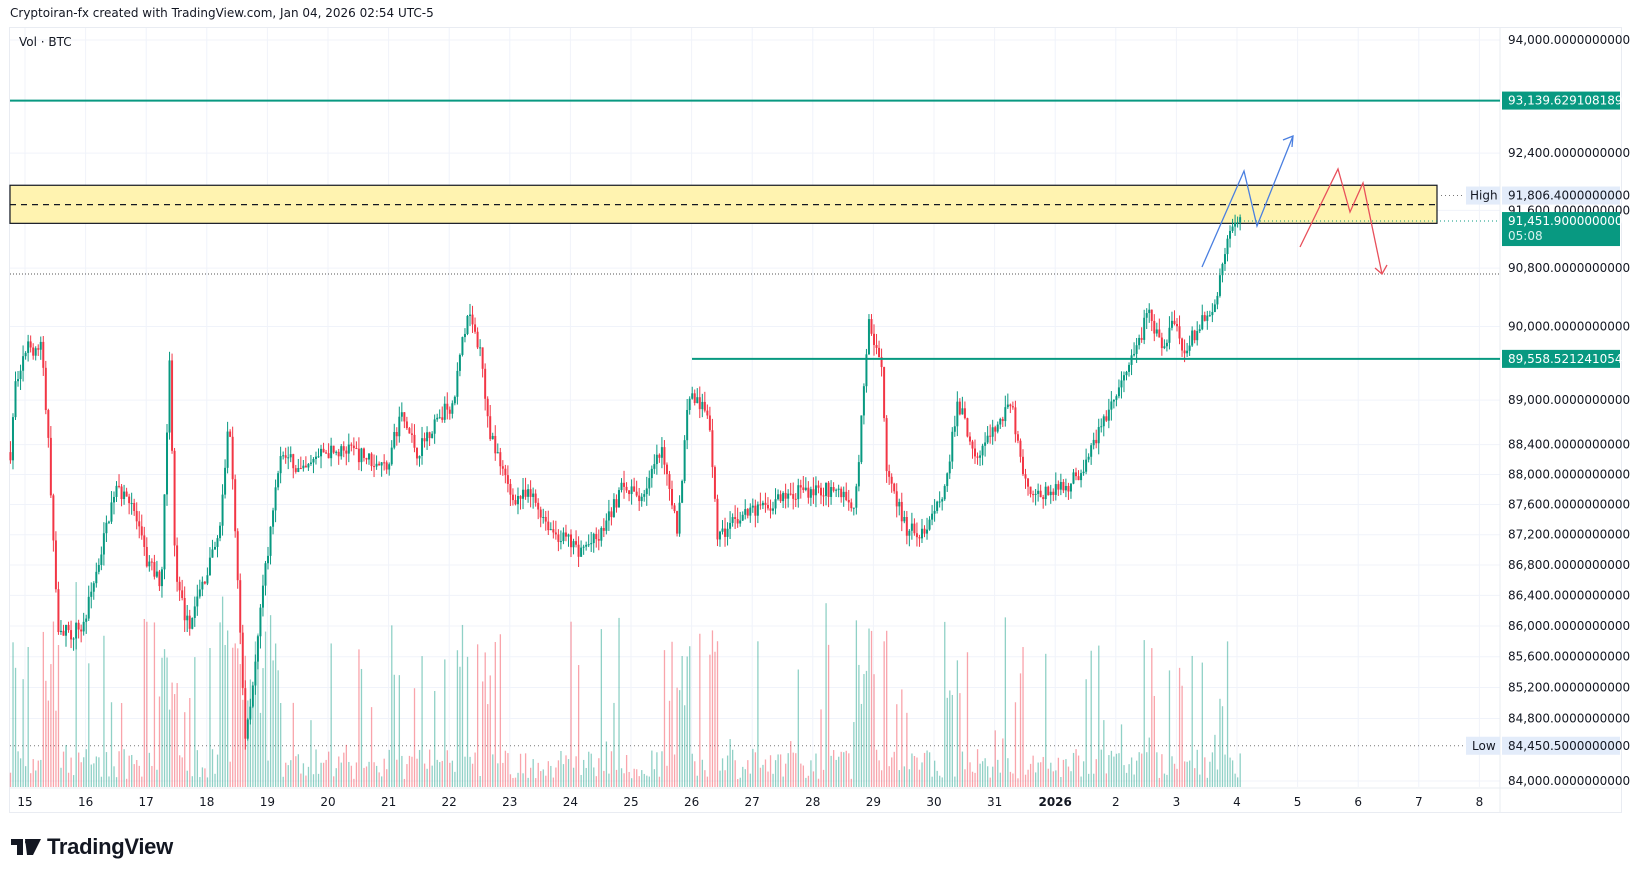 The width and height of the screenshot is (1634, 875). What do you see at coordinates (1569, 40) in the screenshot?
I see `y-tick-label: 94,000.0000000000` at bounding box center [1569, 40].